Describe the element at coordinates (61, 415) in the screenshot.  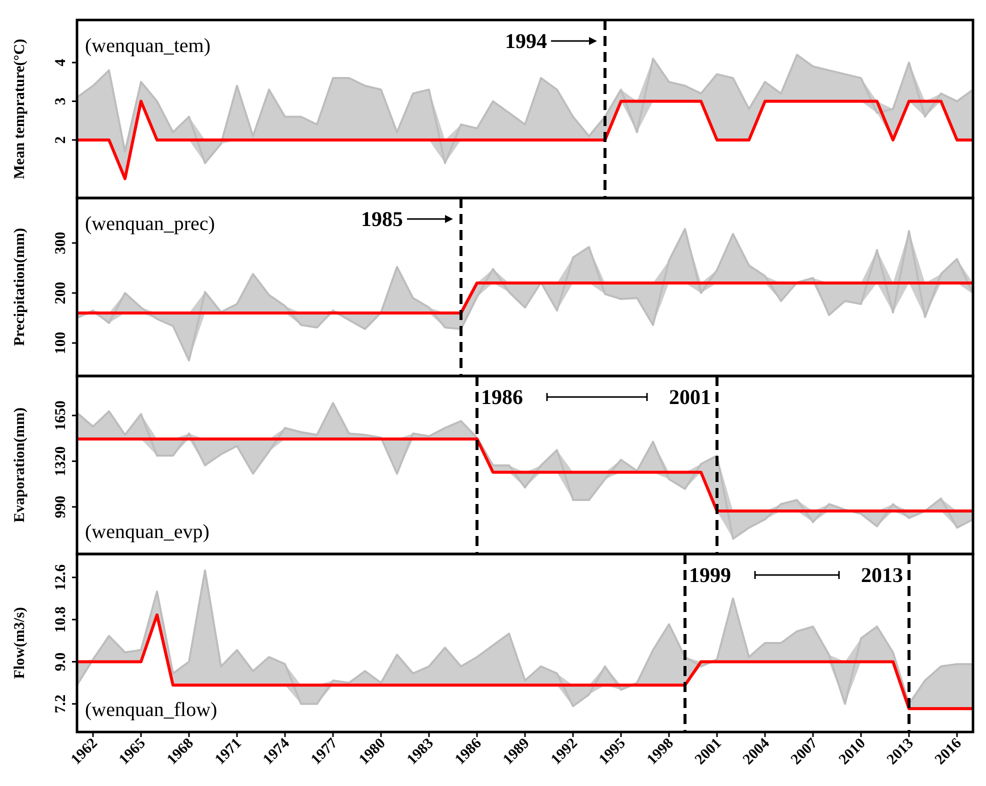
I see `y-tick-label: 1650` at that location.